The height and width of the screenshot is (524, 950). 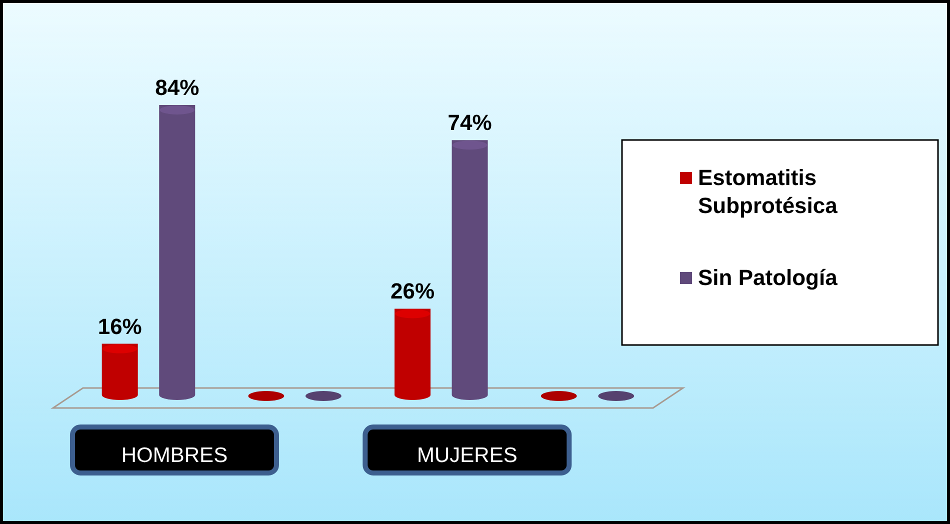 I want to click on data-label: 16%, so click(x=120, y=326).